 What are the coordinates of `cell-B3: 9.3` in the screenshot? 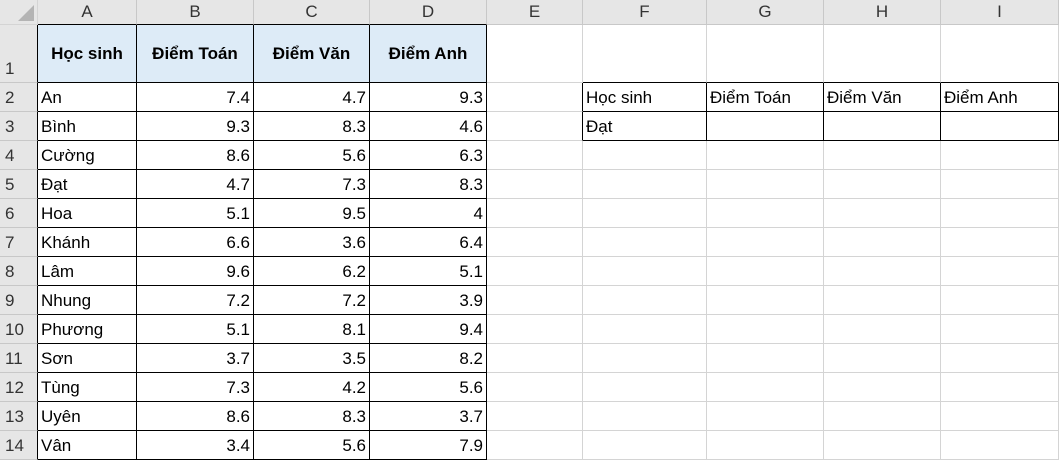 It's located at (195, 126).